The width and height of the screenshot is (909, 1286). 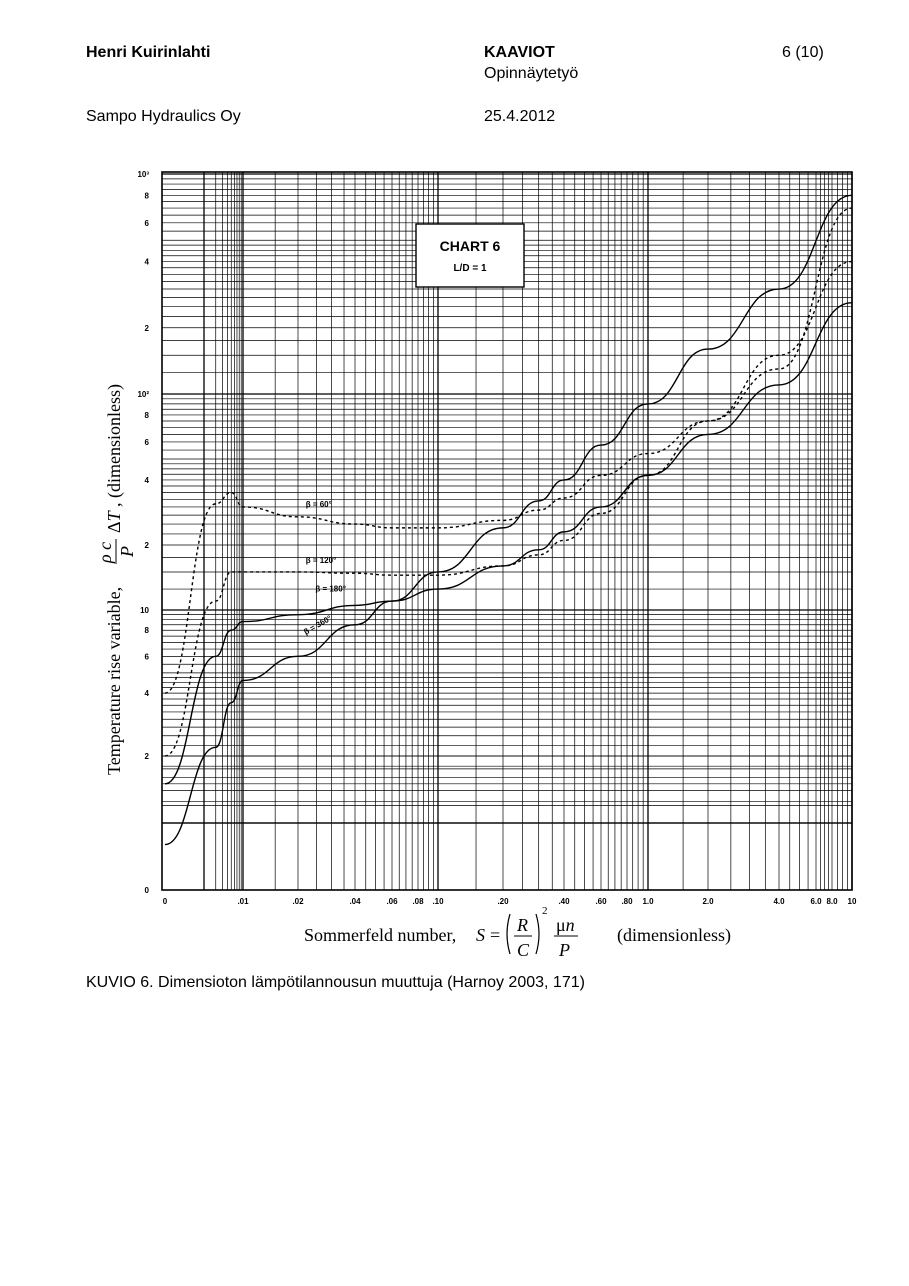 I want to click on y-tick-label: 10, so click(x=144, y=610).